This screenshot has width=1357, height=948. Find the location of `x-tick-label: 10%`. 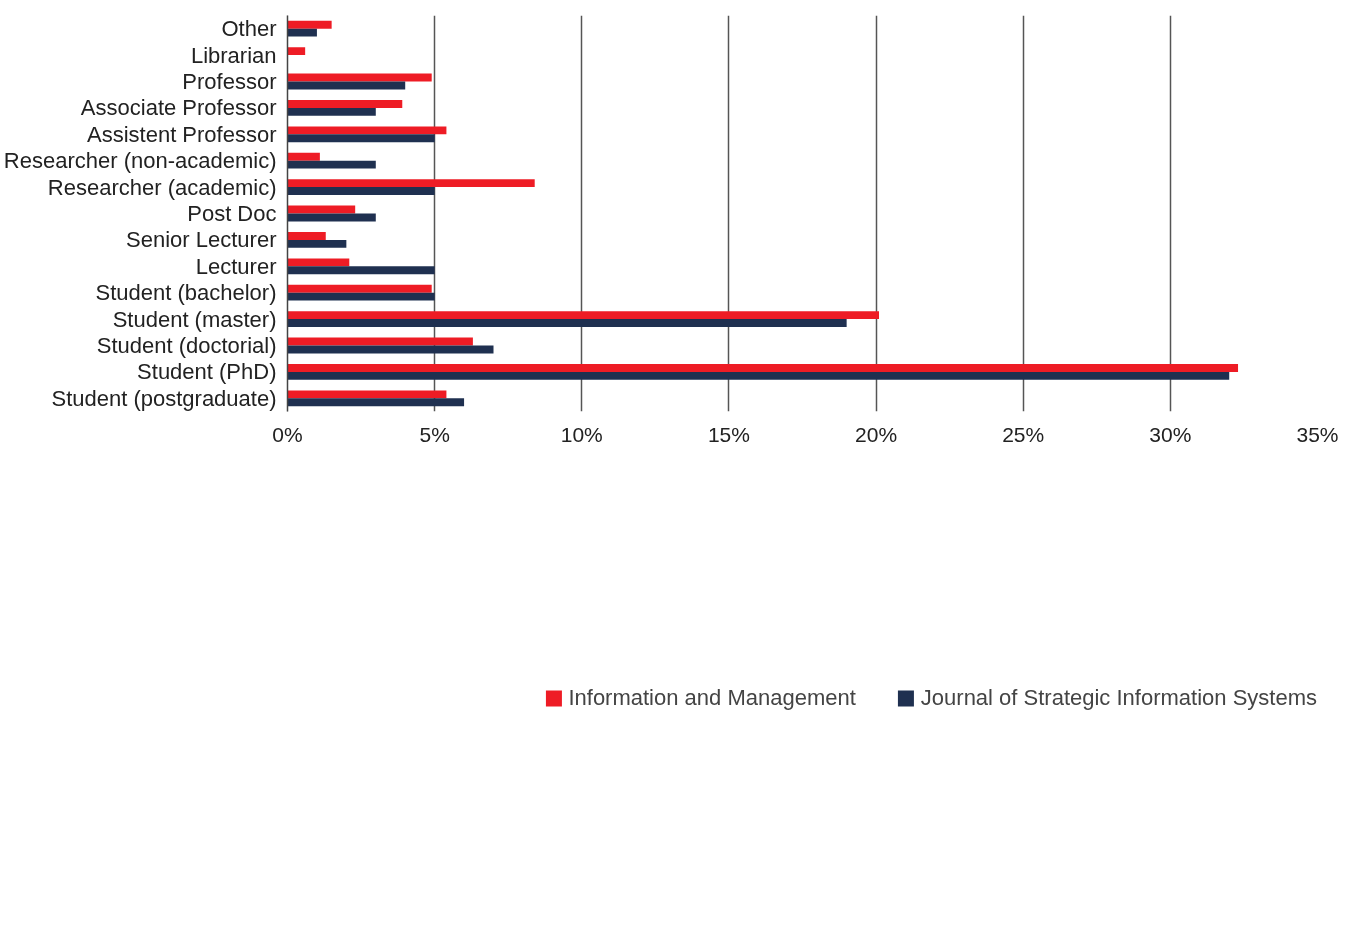

x-tick-label: 10% is located at coordinates (581, 434).